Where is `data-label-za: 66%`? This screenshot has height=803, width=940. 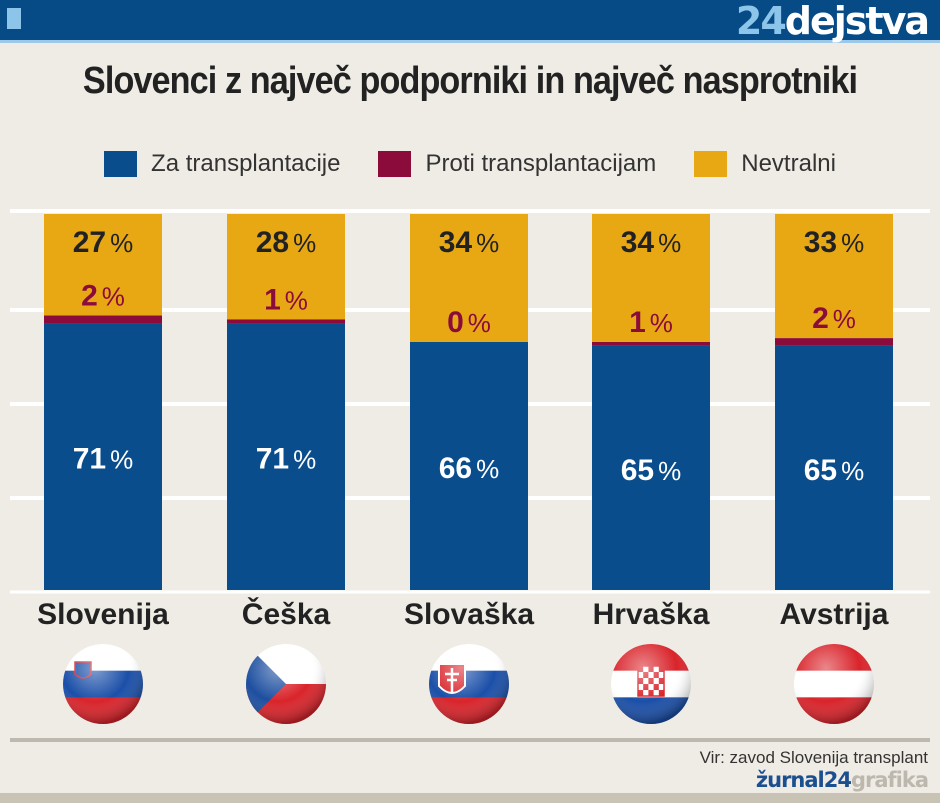 data-label-za: 66% is located at coordinates (469, 468).